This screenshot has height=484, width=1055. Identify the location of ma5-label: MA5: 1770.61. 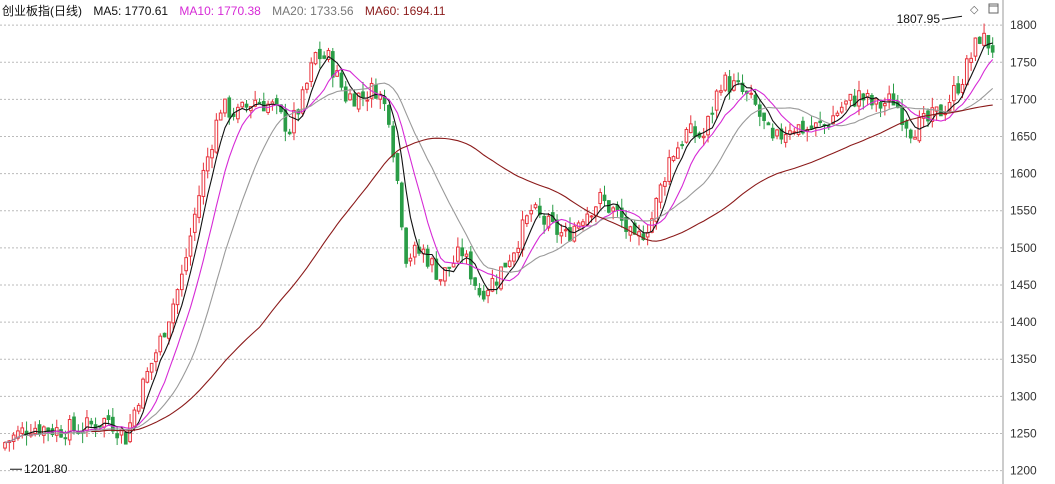
(131, 11).